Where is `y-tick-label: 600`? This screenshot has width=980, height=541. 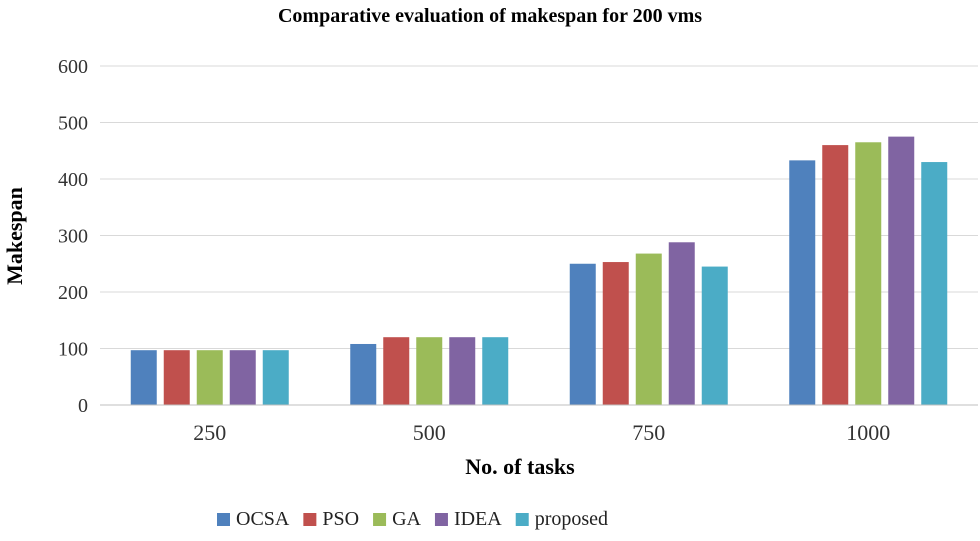 y-tick-label: 600 is located at coordinates (73, 67).